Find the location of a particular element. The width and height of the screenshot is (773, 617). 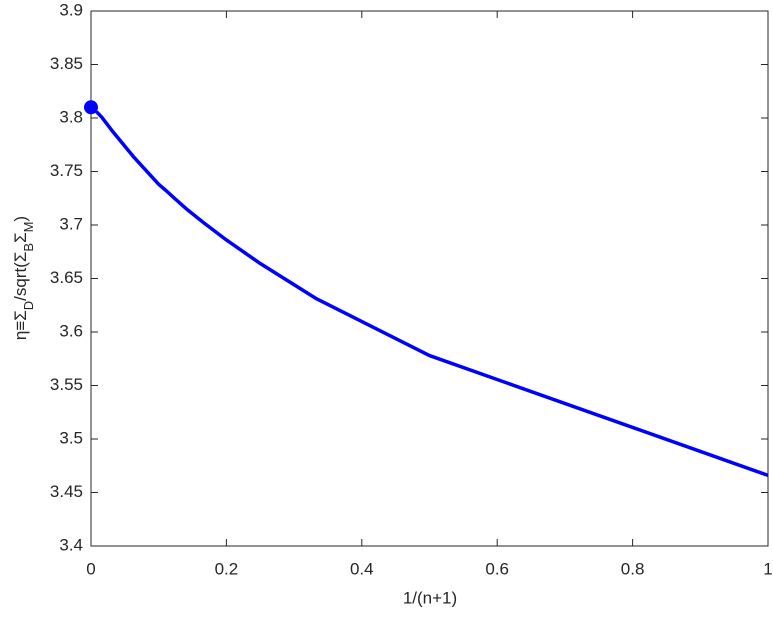

y-axis-label-part: η≡Σ is located at coordinates (20, 325).